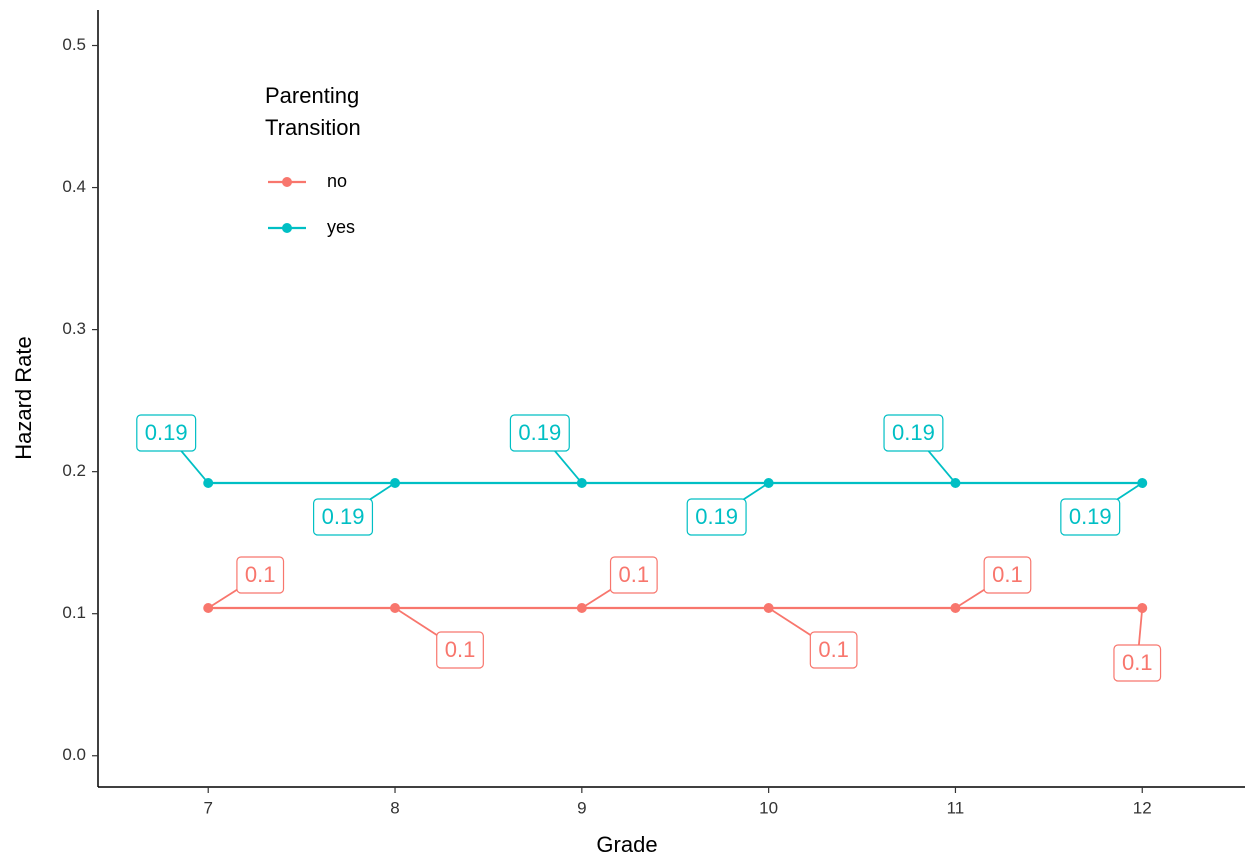 The height and width of the screenshot is (860, 1255). I want to click on y-tick-label: 0.0, so click(74, 754).